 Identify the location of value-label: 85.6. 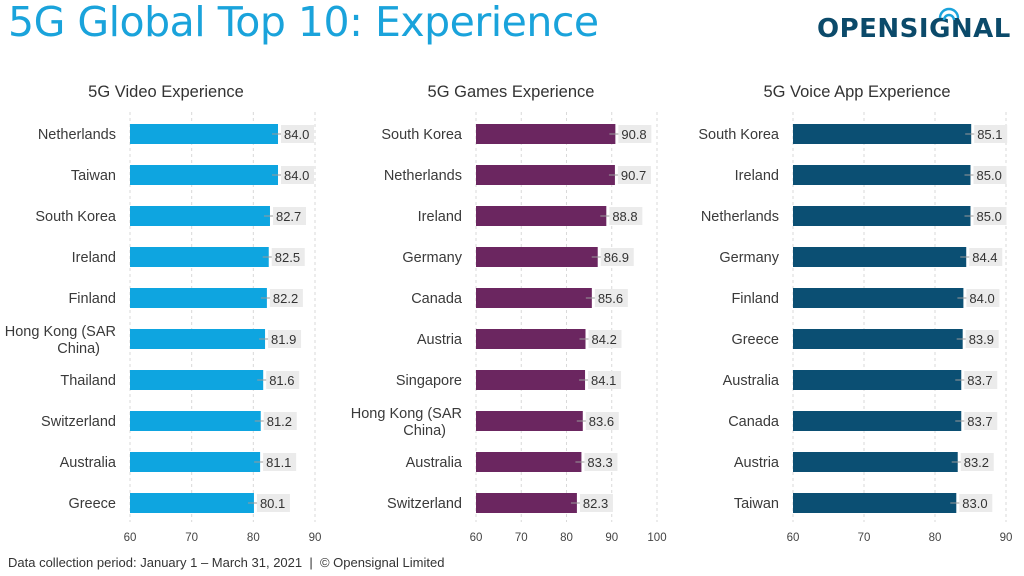
(610, 298).